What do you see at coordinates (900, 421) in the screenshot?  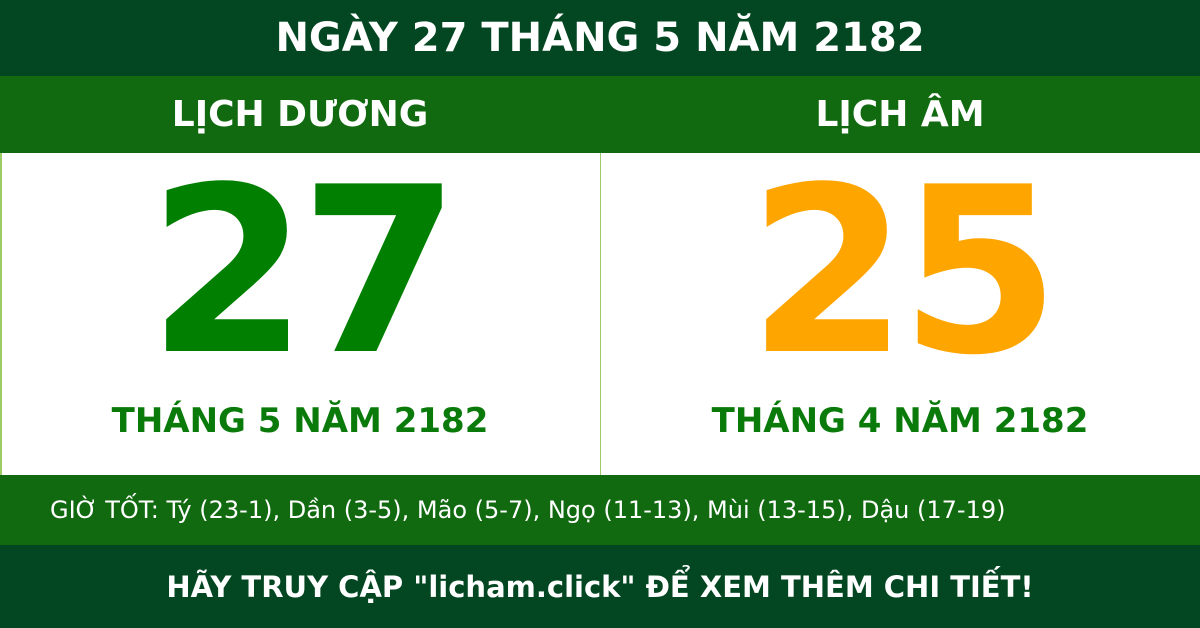 I see `lunar-month-year: THÁNG 4 NĂM 2182` at bounding box center [900, 421].